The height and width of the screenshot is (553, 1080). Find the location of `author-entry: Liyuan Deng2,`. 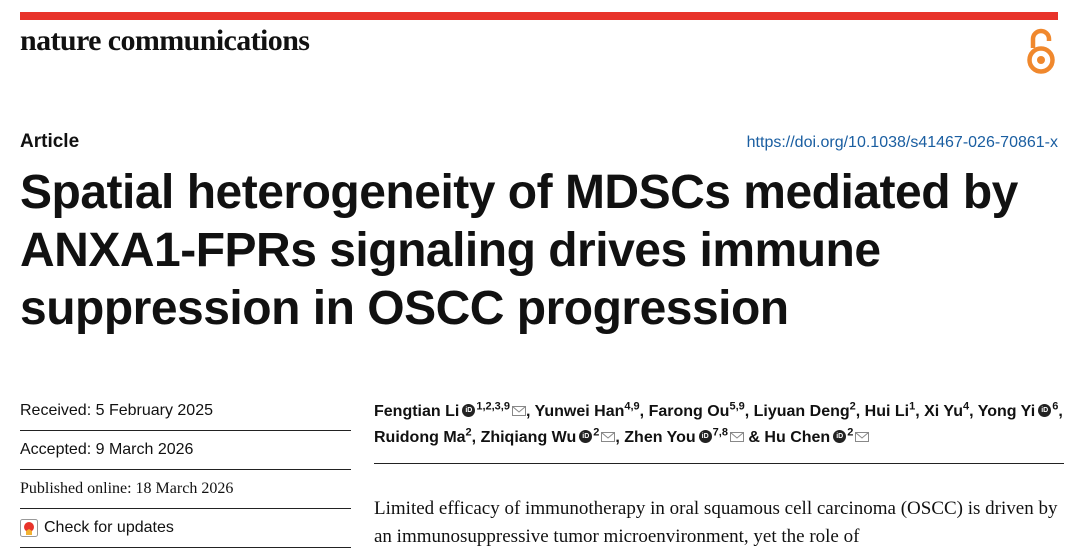

author-entry: Liyuan Deng2, is located at coordinates (809, 410).